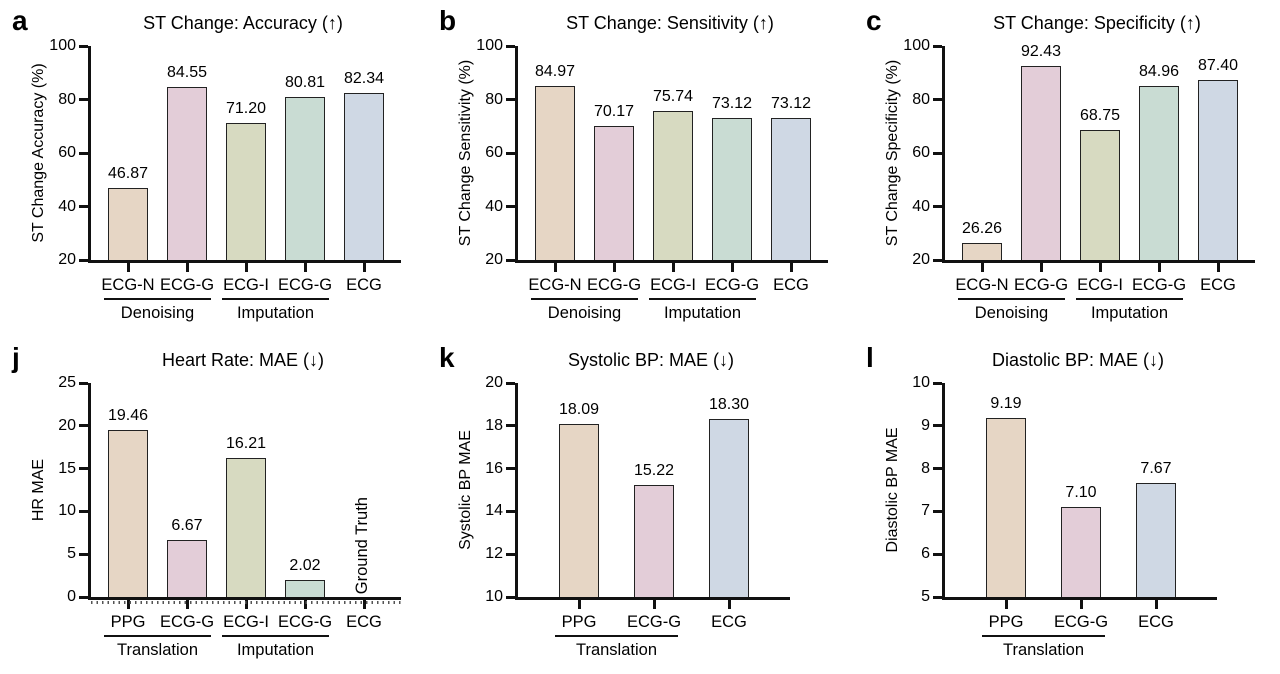  I want to click on y-tick-label: 20, so click(921, 259).